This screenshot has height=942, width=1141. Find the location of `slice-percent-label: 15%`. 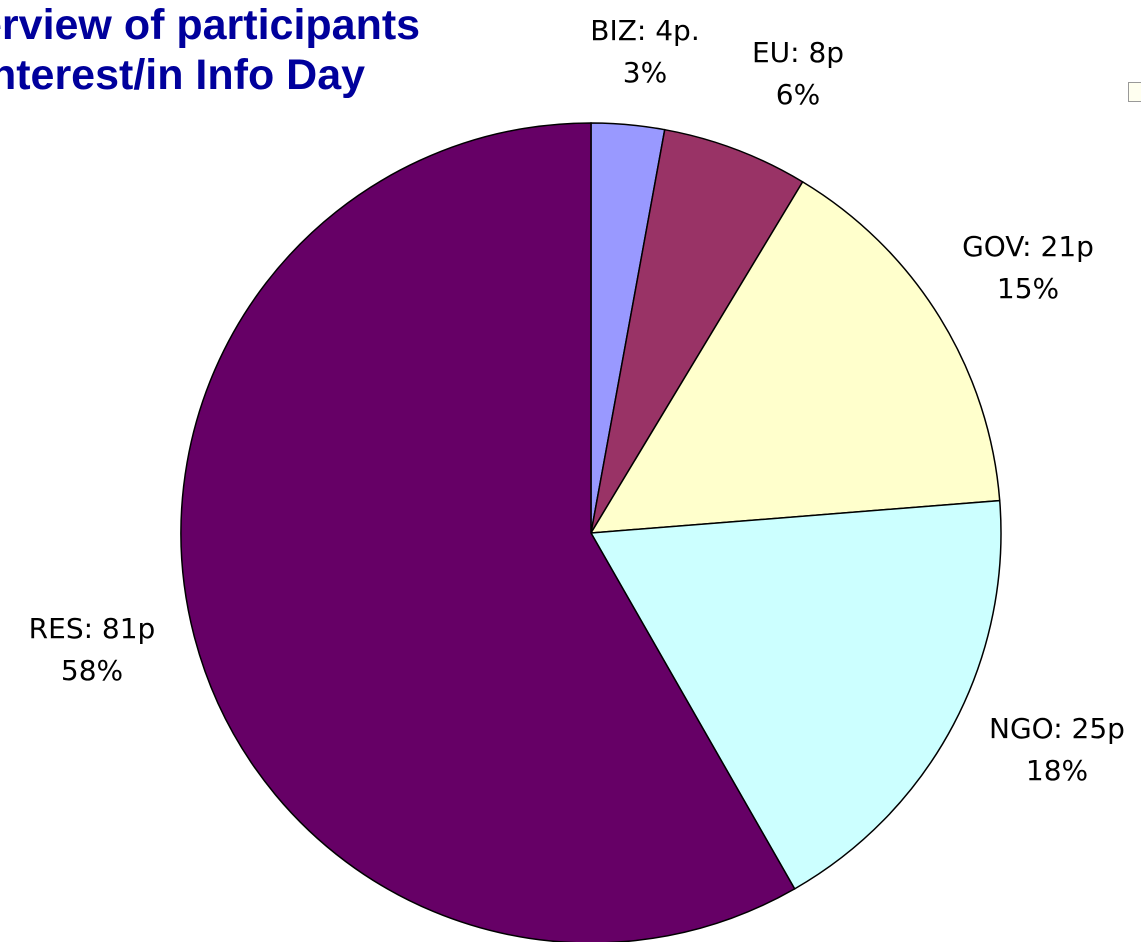

slice-percent-label: 15% is located at coordinates (1028, 288).